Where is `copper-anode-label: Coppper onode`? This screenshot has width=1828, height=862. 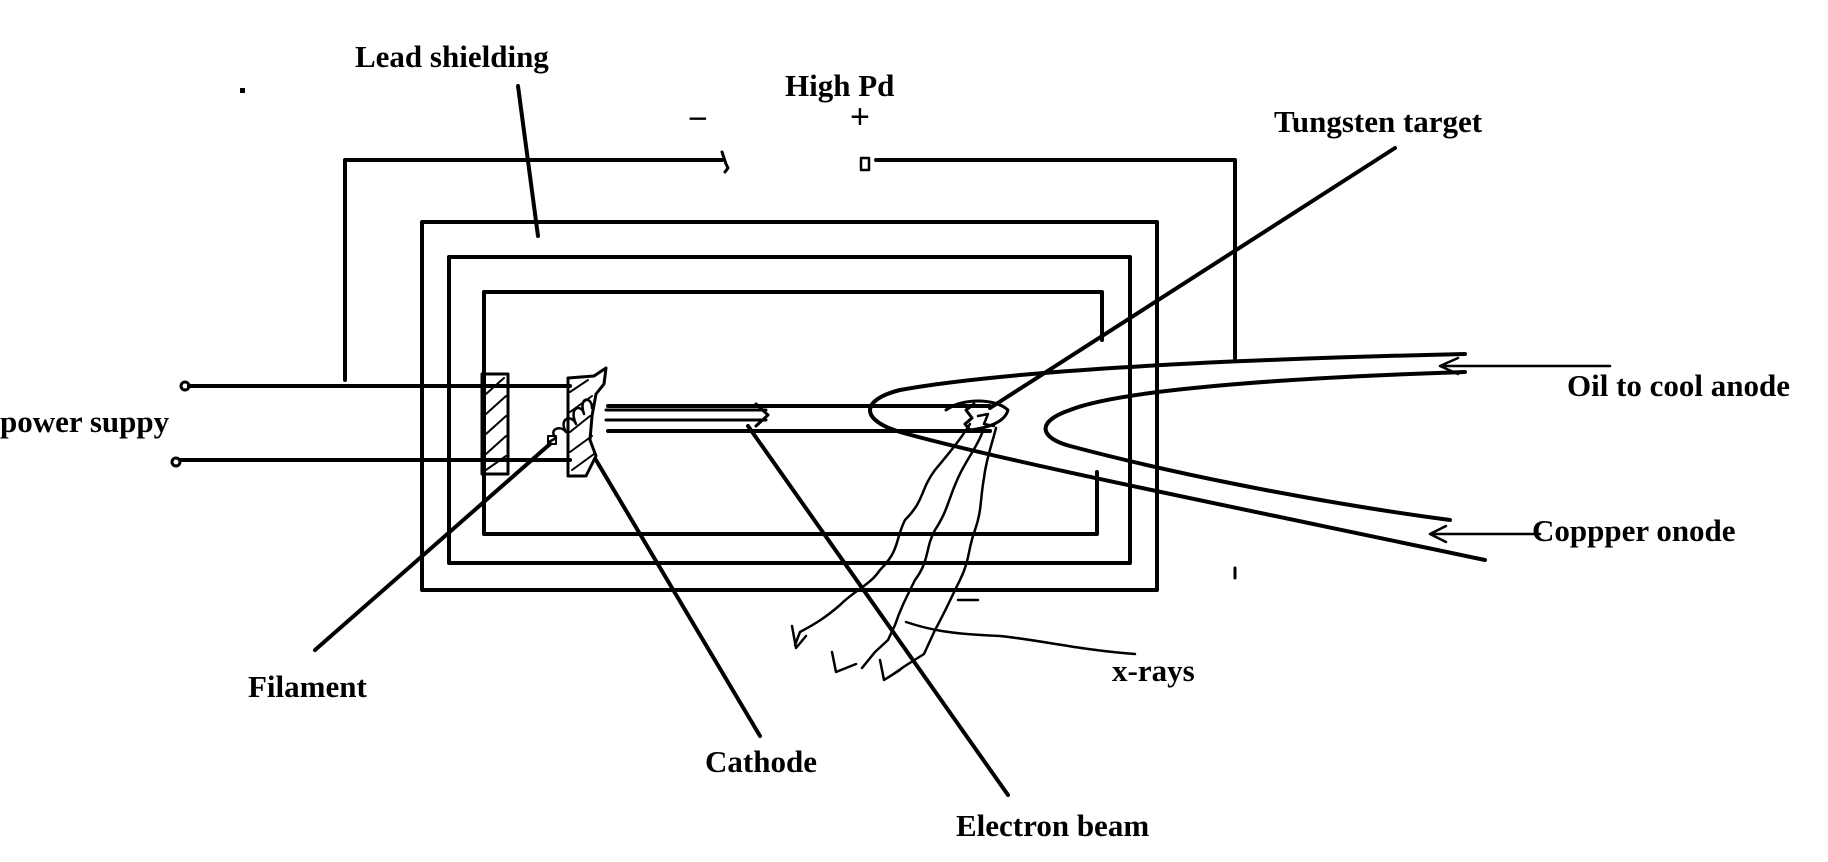 copper-anode-label: Coppper onode is located at coordinates (1634, 530).